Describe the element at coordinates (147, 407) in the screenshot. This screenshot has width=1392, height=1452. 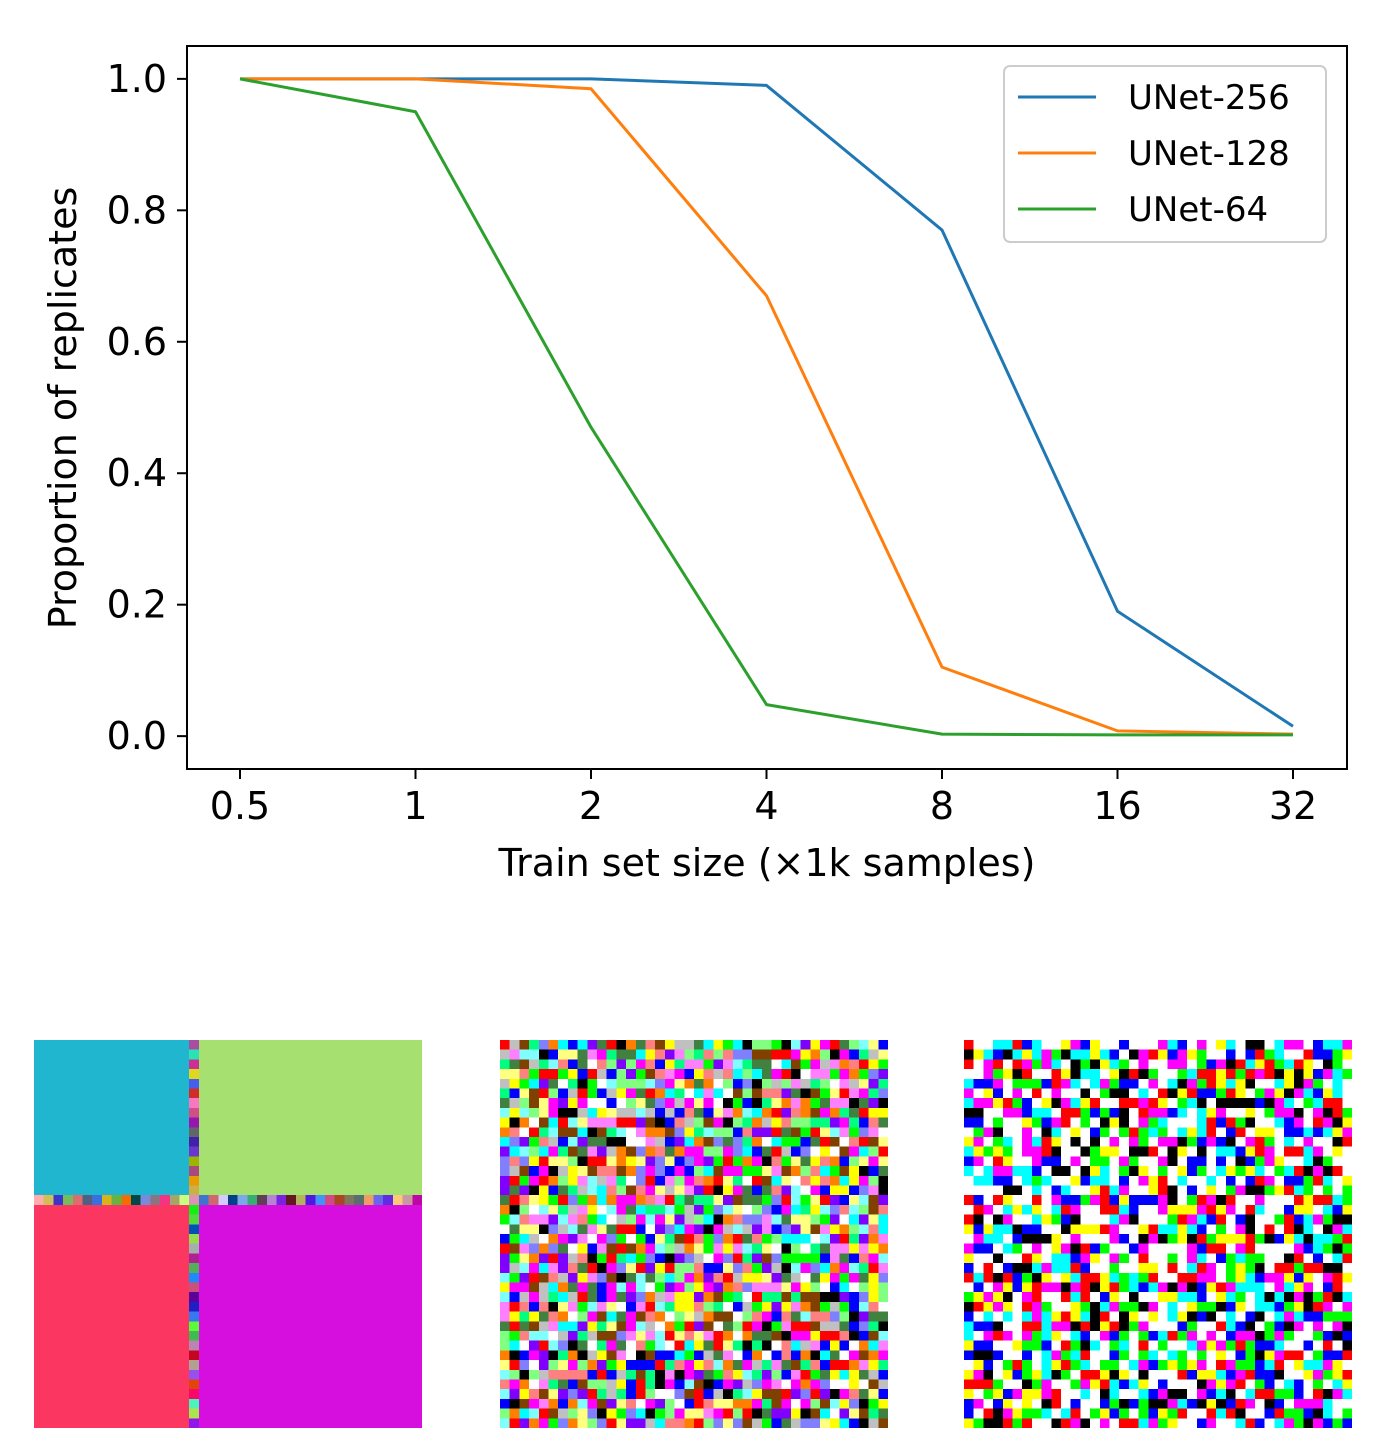
I see `y-axis: 0.0 0.2 0.4 0.6 0.8 1.0` at that location.